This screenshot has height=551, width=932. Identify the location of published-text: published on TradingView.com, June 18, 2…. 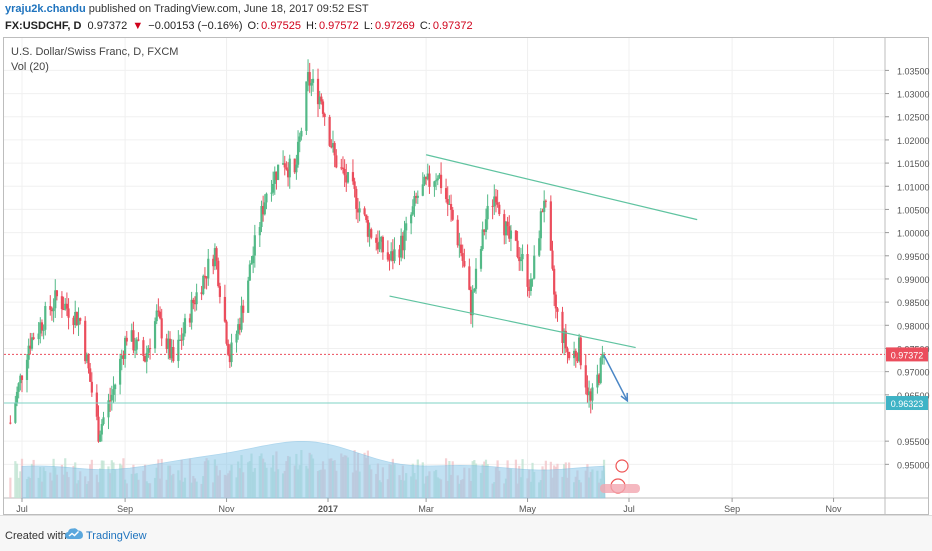
(228, 9).